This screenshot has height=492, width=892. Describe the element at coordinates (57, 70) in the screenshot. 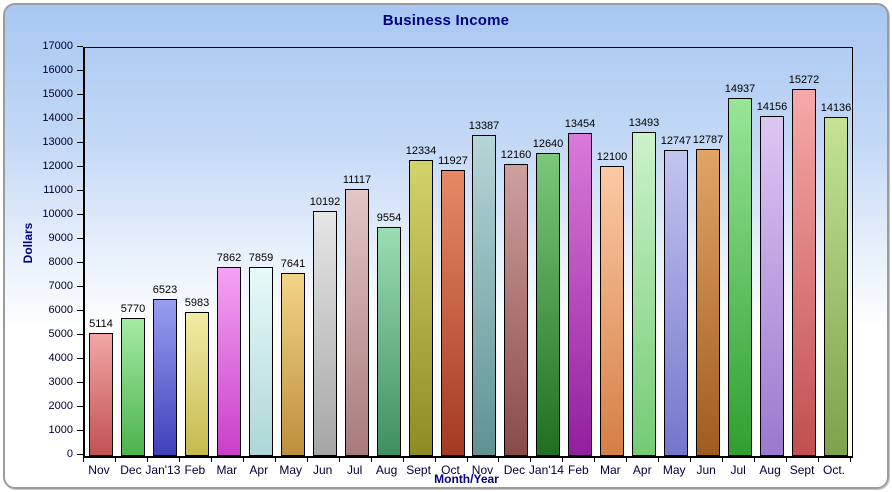

I see `y-axis-tick-label: 16000` at that location.